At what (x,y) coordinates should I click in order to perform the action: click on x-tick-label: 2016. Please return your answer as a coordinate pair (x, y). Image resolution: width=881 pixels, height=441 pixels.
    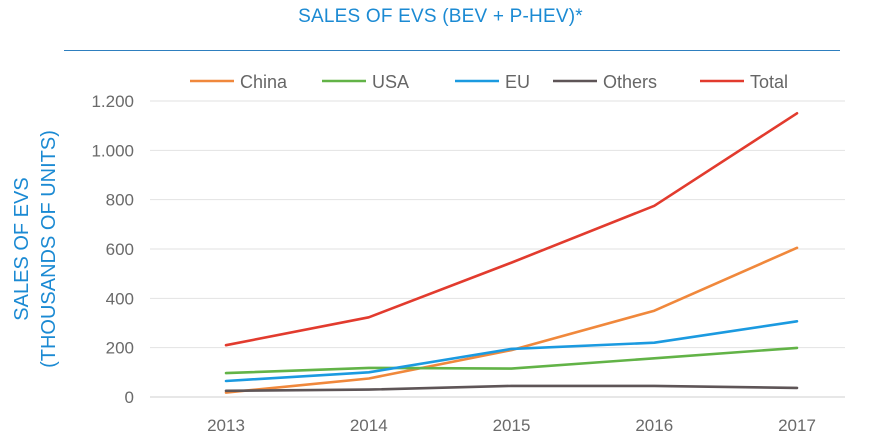
    Looking at the image, I should click on (654, 425).